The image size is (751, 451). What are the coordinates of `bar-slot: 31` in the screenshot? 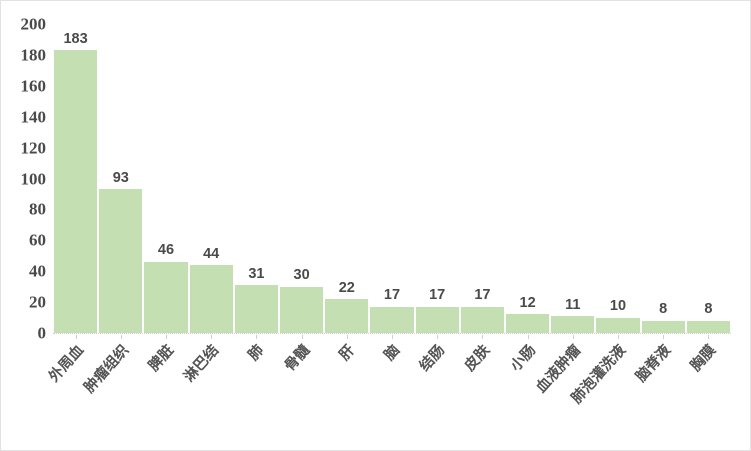 It's located at (256, 178).